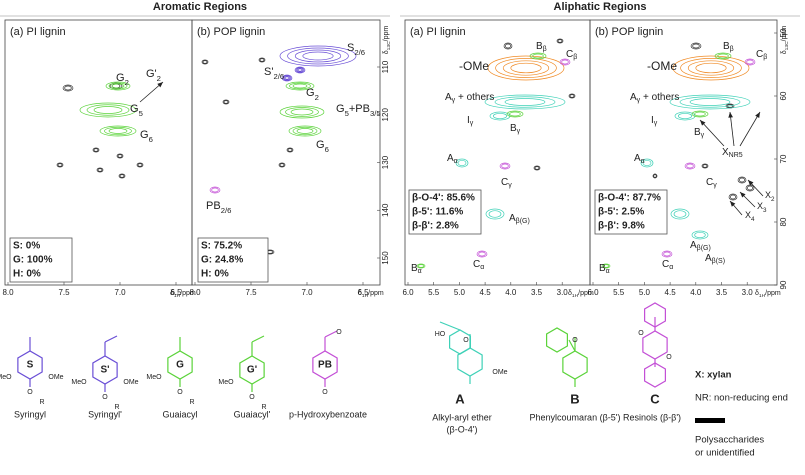  Describe the element at coordinates (474, 66) in the screenshot. I see `label-main: -OMe` at that location.